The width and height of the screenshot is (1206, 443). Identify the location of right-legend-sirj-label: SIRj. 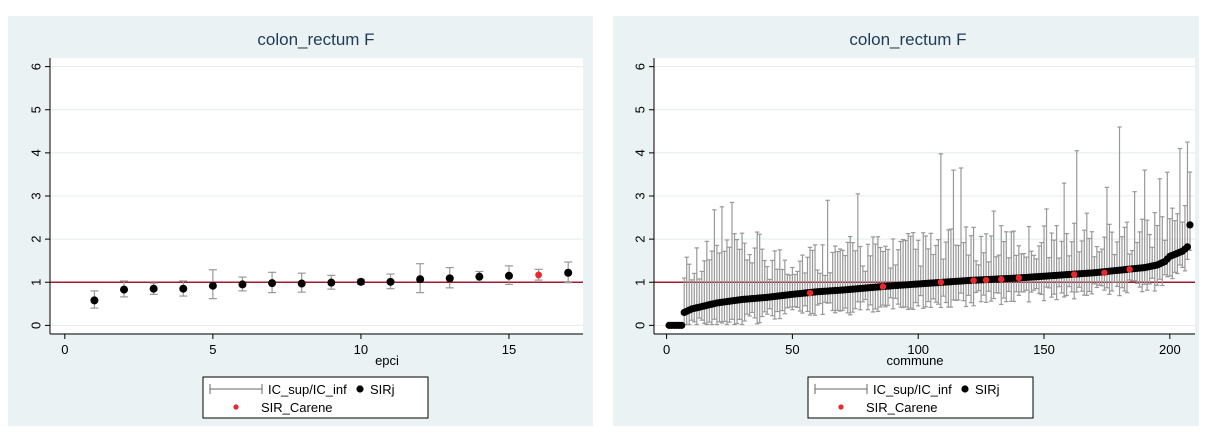
(987, 389).